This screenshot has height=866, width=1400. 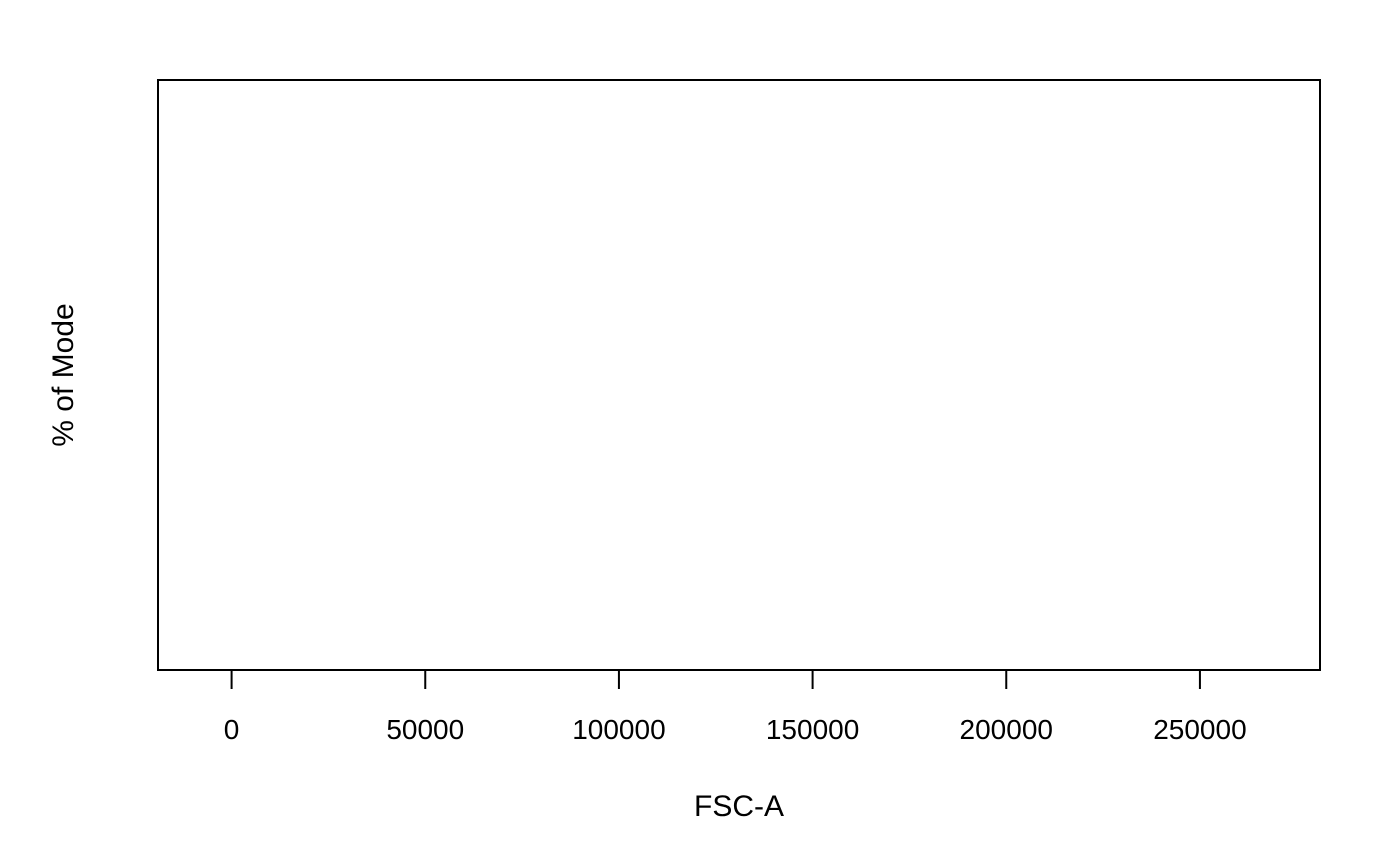 I want to click on x-tick-label: 150000, so click(x=812, y=729).